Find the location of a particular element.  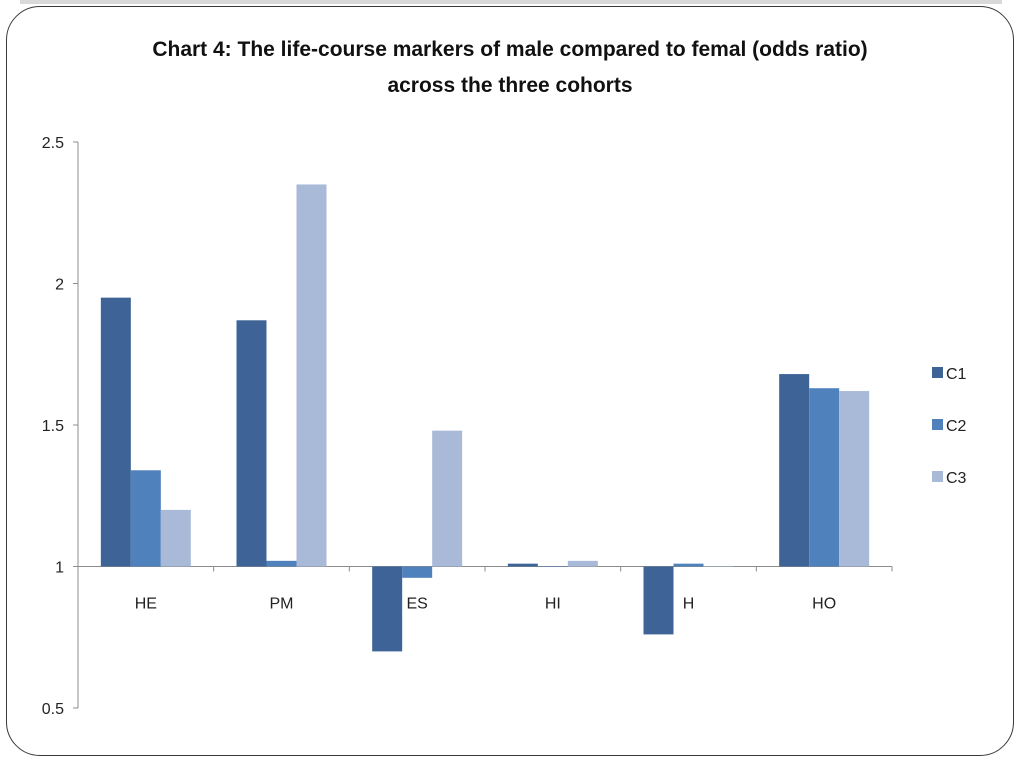

legend-swatch-c3 is located at coordinates (937, 476).